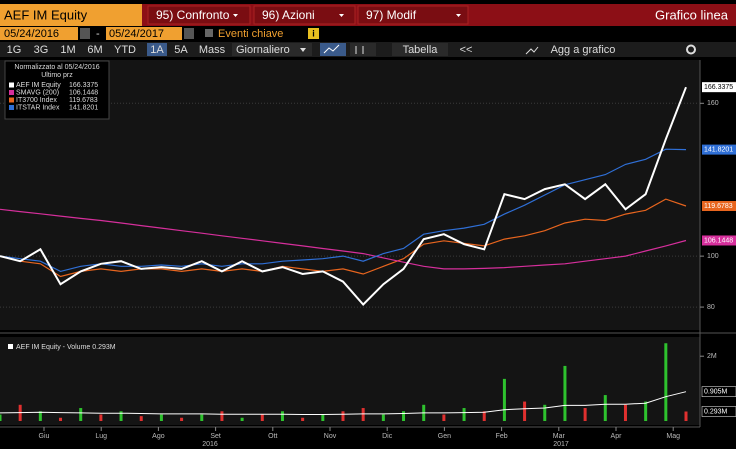 The width and height of the screenshot is (736, 449). I want to click on info-icon: i, so click(313, 33).